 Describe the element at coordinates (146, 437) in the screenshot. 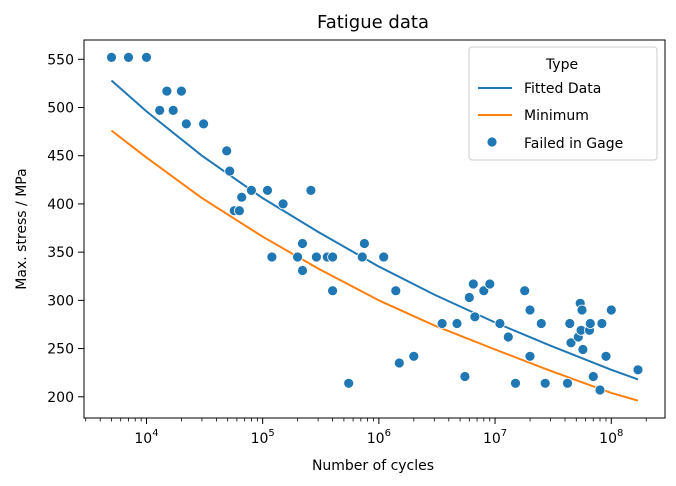

I see `x-tick-label: 10⁴` at that location.